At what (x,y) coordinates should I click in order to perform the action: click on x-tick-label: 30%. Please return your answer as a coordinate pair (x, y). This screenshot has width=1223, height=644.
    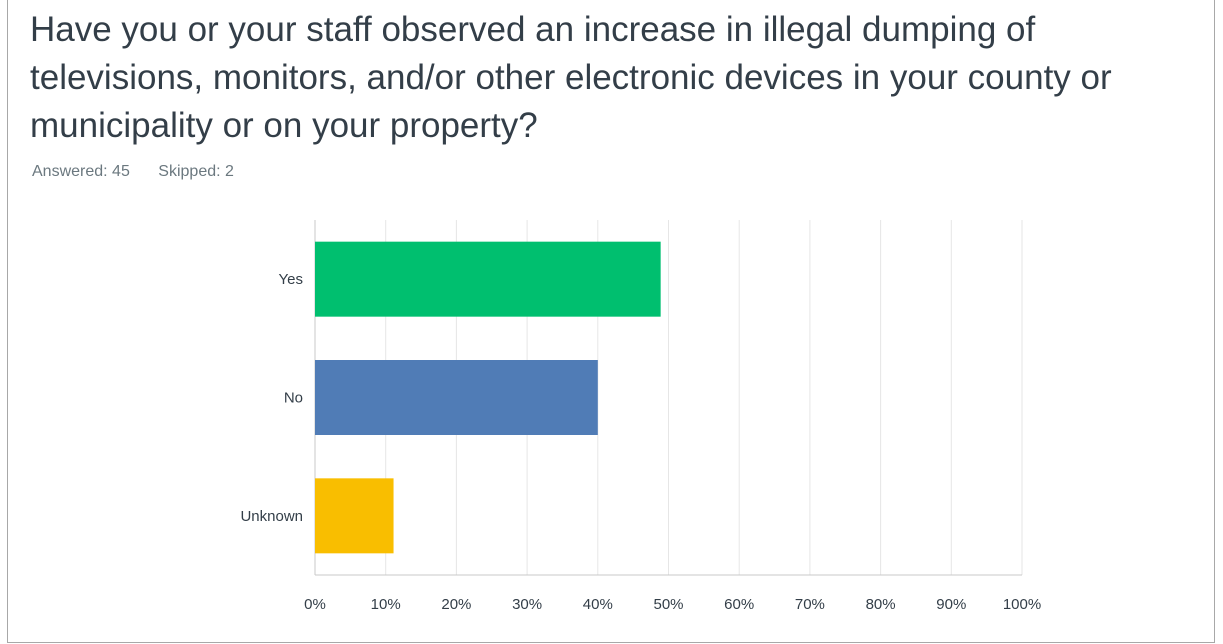
    Looking at the image, I should click on (527, 604).